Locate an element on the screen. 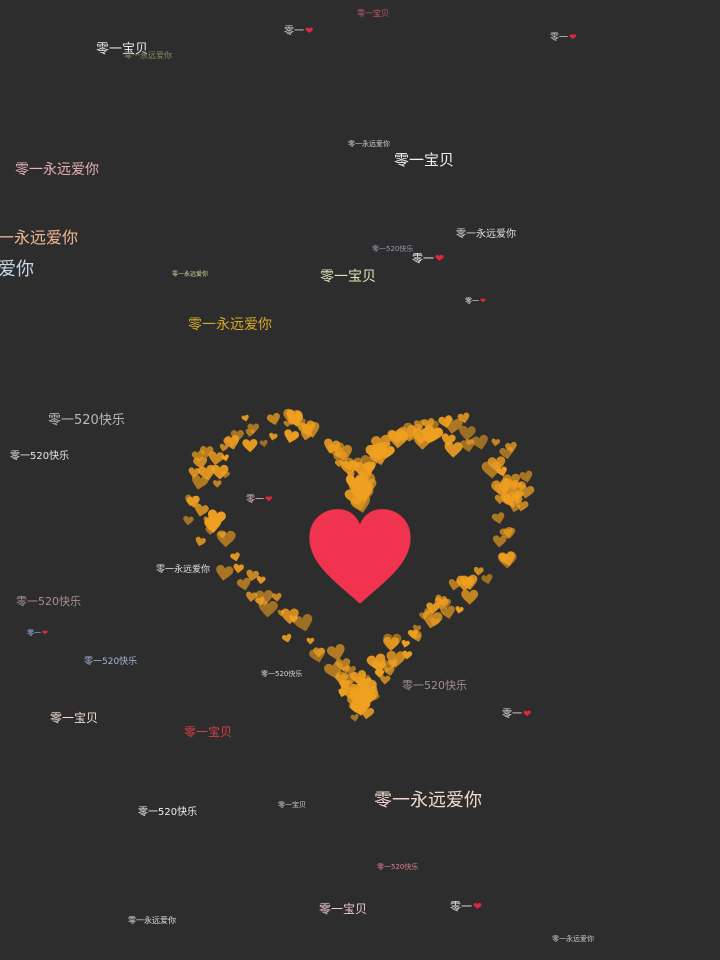  floating-text: 一永远爱你 is located at coordinates (39, 238).